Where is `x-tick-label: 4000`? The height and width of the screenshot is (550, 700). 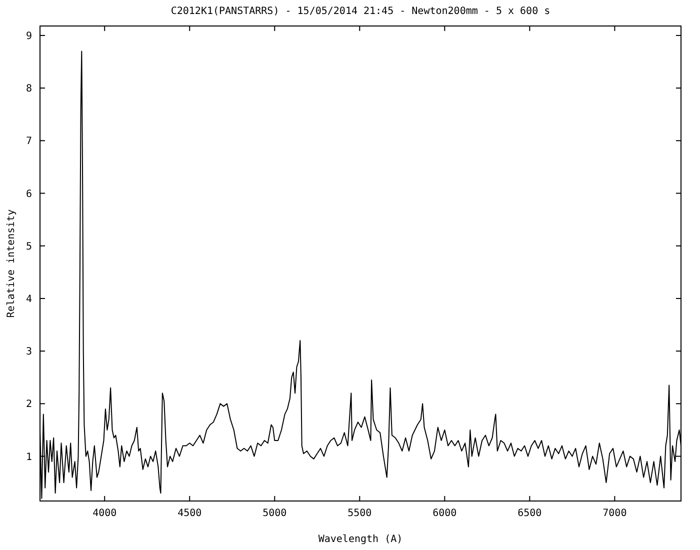 x-tick-label: 4000 is located at coordinates (104, 513).